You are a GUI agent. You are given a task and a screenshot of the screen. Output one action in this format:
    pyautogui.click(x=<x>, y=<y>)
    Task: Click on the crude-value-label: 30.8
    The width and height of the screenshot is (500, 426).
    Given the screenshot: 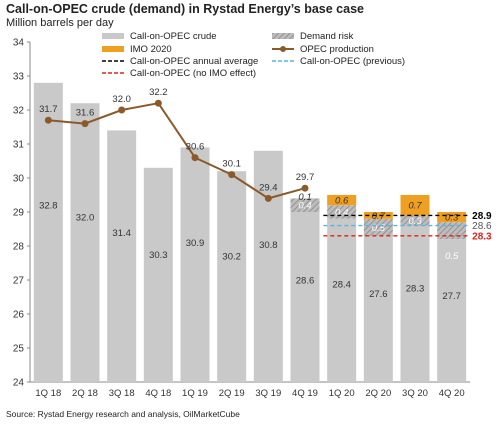 What is the action you would take?
    pyautogui.click(x=268, y=245)
    